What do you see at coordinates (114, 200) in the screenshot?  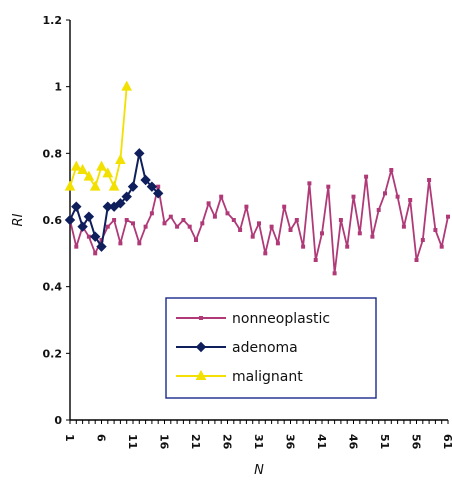 I see `series-adenoma` at bounding box center [114, 200].